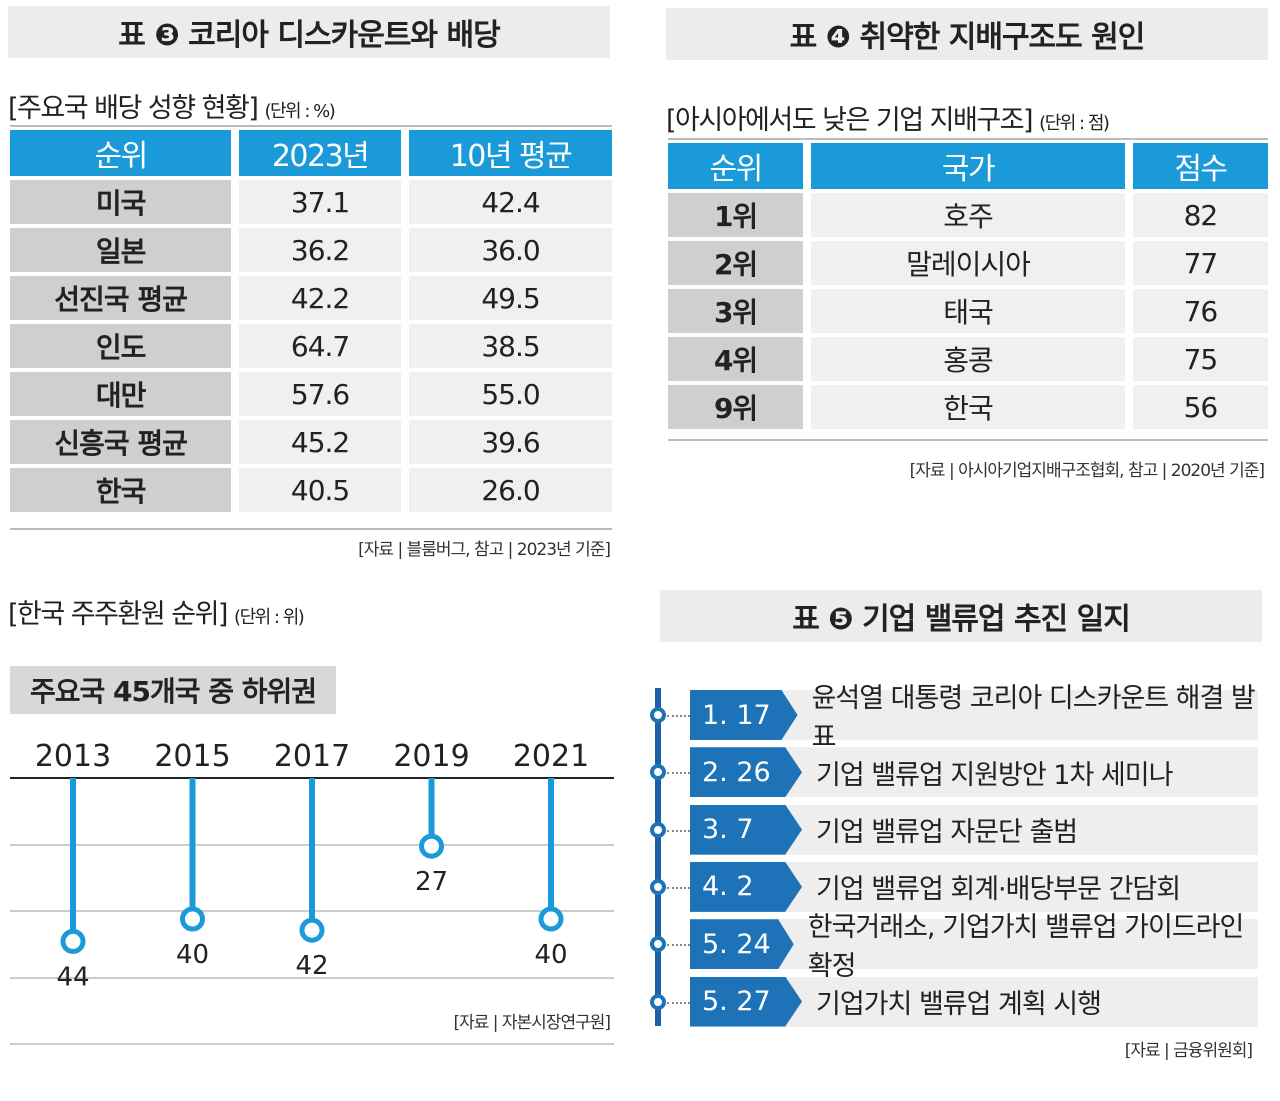 This screenshot has height=1101, width=1280. I want to click on timeline-title: 표 ❺ 기업 밸류업 추진 일지, so click(961, 616).